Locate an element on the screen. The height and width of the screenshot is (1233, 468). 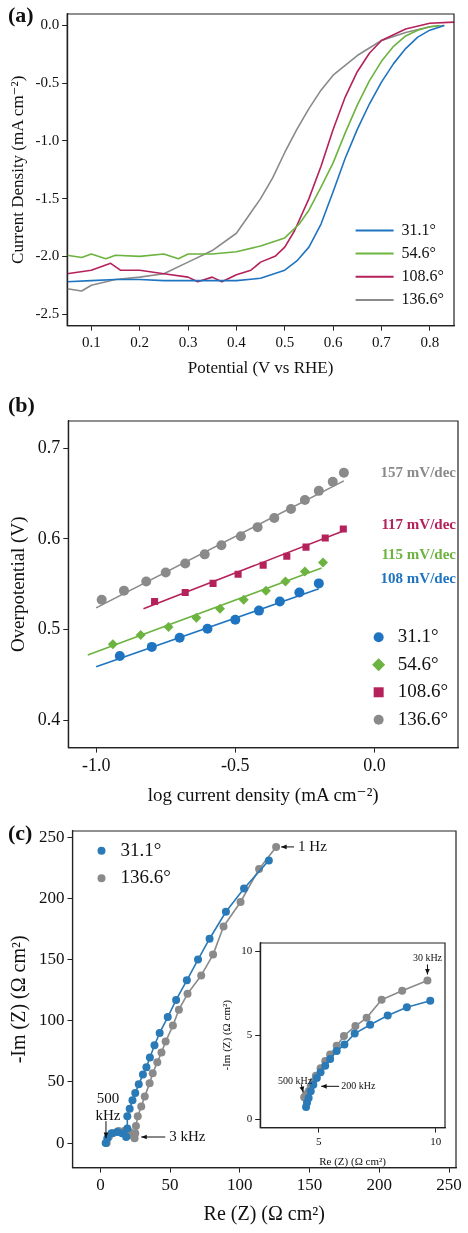
annotation: 1 Hz is located at coordinates (313, 845).